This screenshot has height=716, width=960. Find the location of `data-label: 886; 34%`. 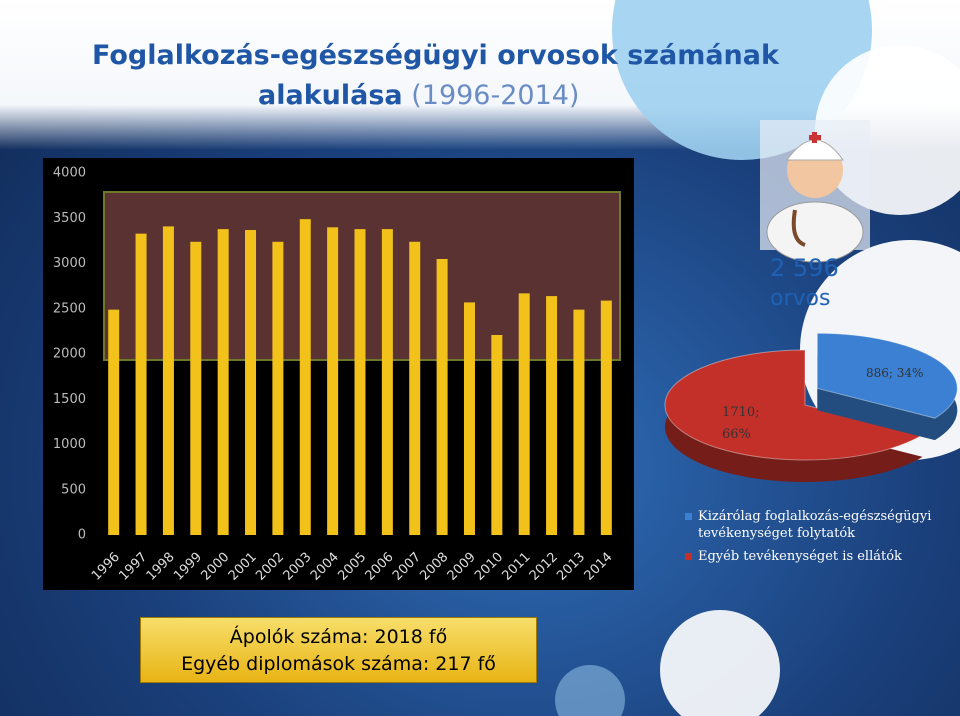

data-label: 886; 34% is located at coordinates (895, 373).